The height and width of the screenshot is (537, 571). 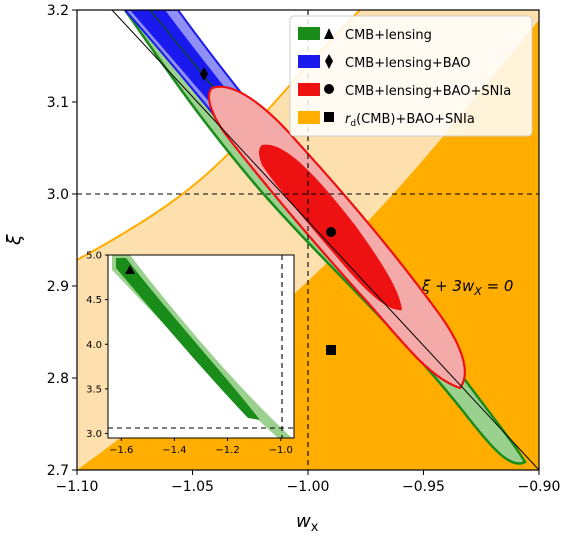 I want to click on legend-label: rd(CMB)+BAO+SNIa, so click(x=410, y=120).